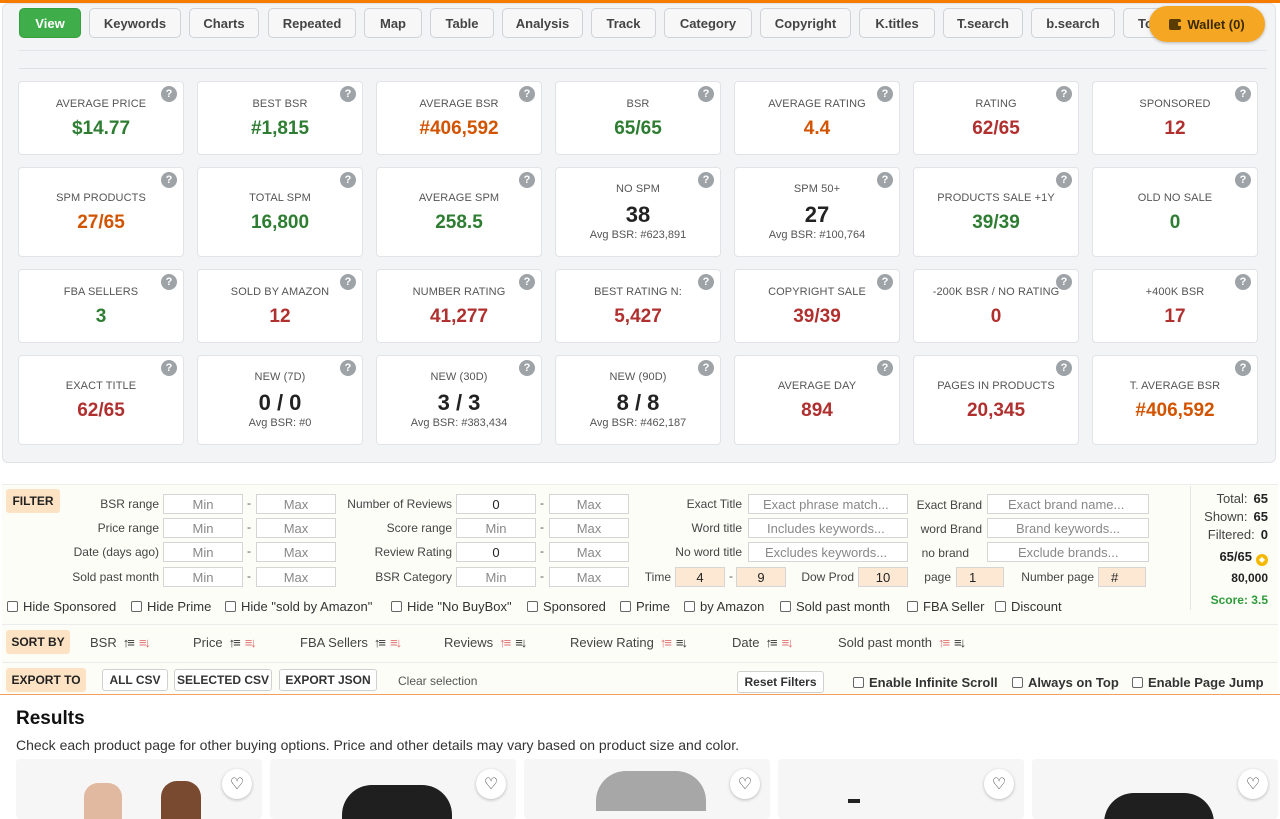  What do you see at coordinates (780, 682) in the screenshot?
I see `reset-filters-button: Reset Filters` at bounding box center [780, 682].